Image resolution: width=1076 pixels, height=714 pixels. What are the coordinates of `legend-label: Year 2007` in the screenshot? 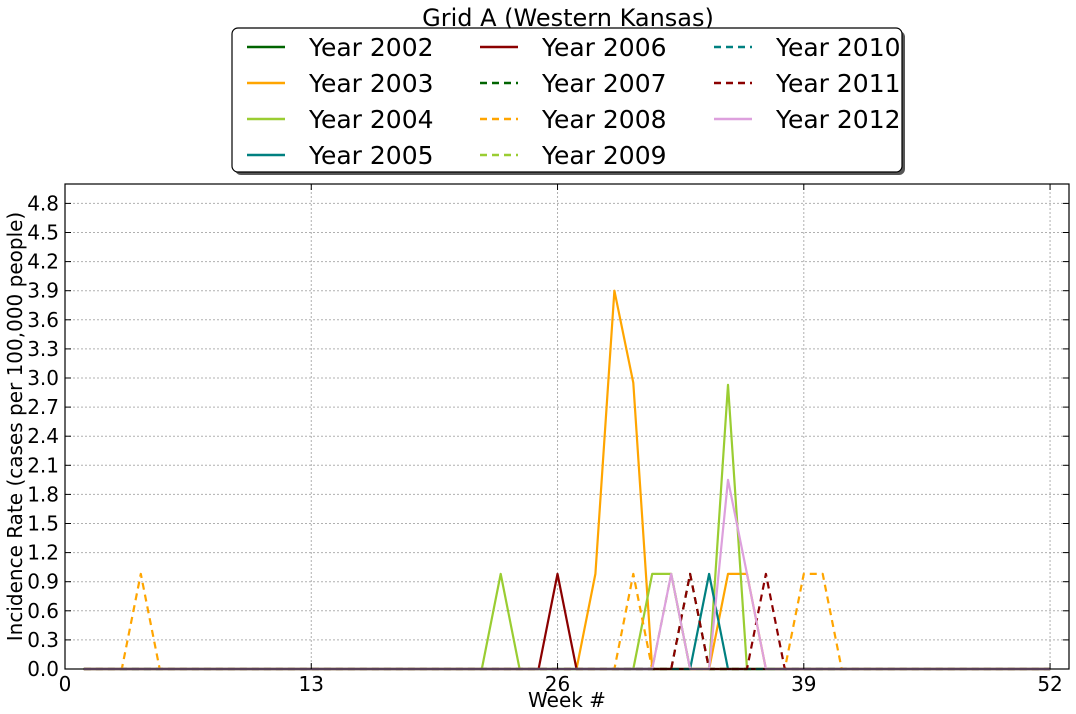 It's located at (604, 83).